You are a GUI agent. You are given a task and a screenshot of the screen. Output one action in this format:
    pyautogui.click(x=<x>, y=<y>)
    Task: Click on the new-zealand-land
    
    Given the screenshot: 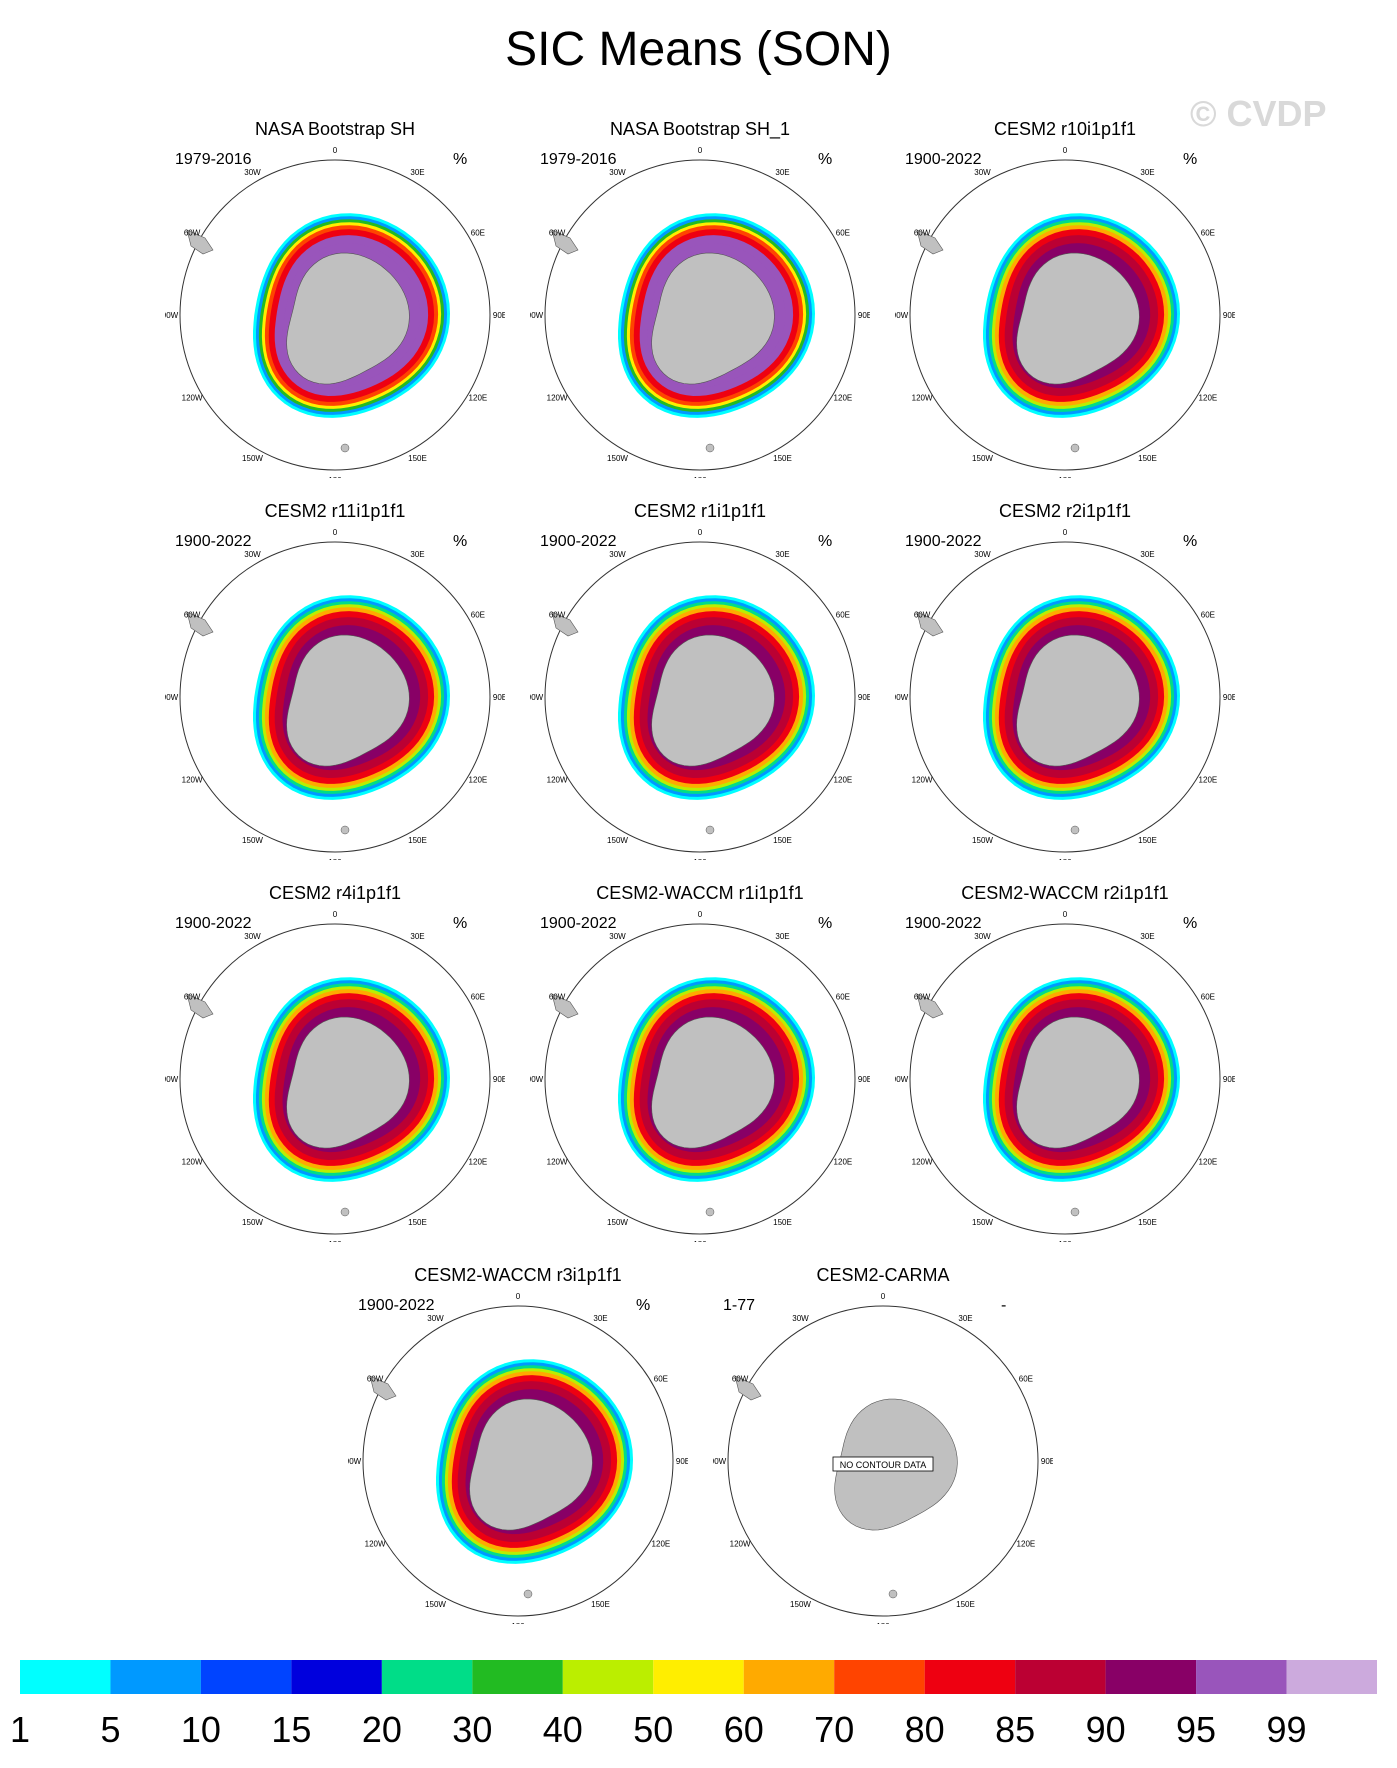 What is the action you would take?
    pyautogui.click(x=1075, y=830)
    